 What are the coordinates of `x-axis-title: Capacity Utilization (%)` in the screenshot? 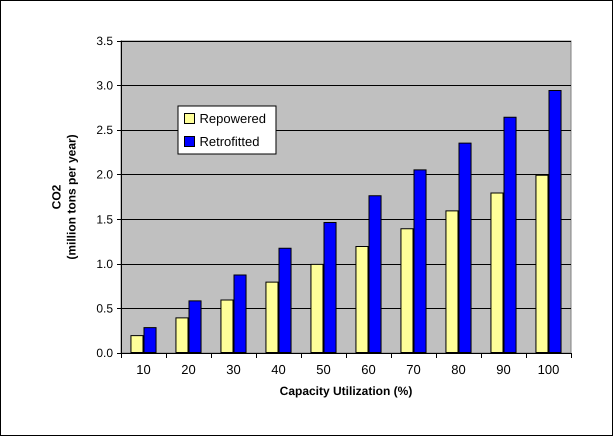 It's located at (346, 391).